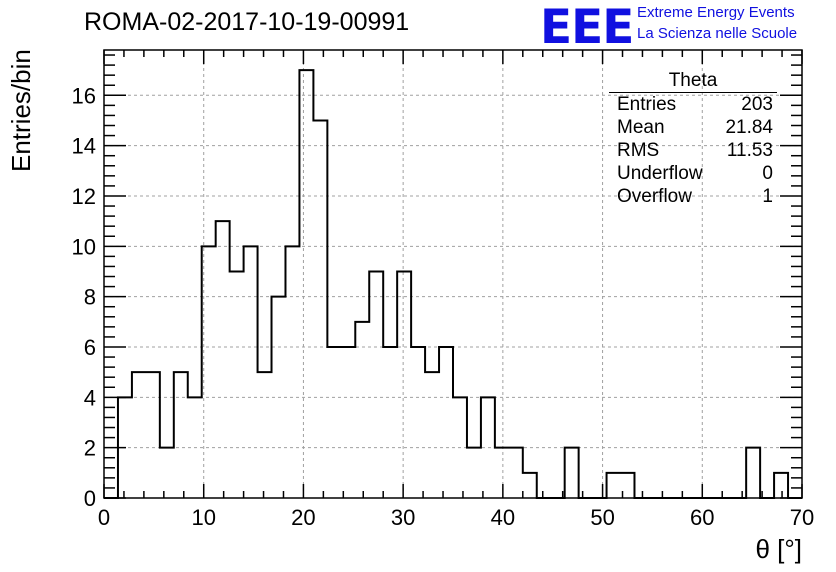 The image size is (836, 572). I want to click on stats-value: 1, so click(767, 196).